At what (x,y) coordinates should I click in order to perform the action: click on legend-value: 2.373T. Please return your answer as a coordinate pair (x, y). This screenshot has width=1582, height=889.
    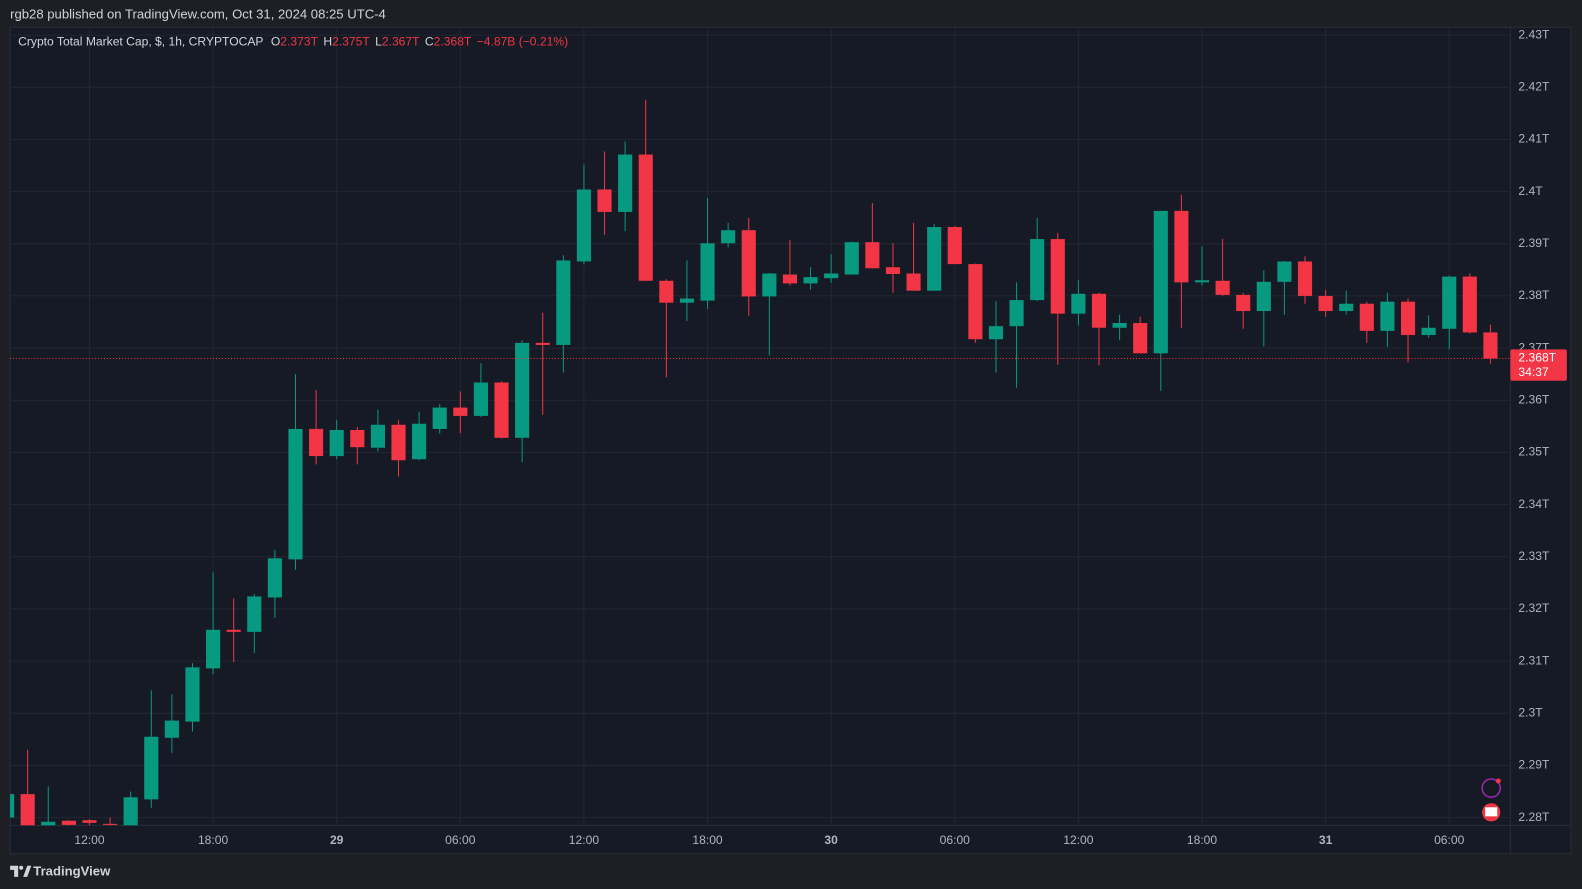
    Looking at the image, I should click on (299, 42).